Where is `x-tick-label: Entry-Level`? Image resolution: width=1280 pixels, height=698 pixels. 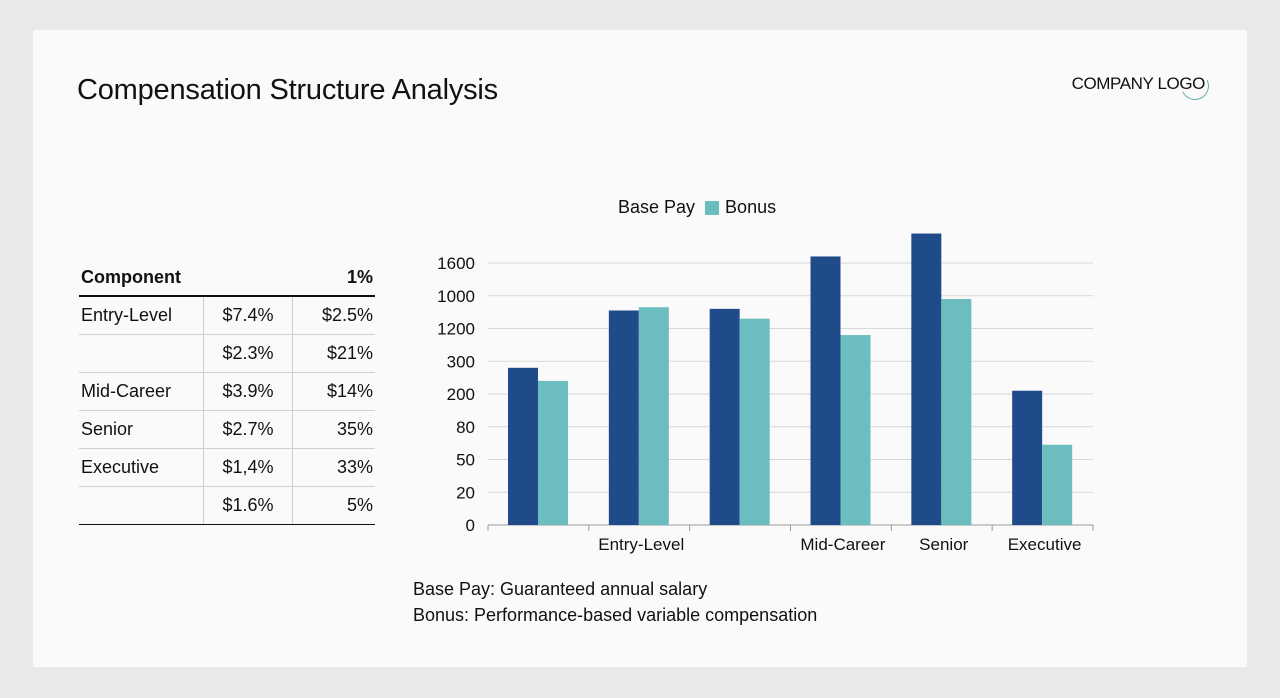
x-tick-label: Entry-Level is located at coordinates (641, 544).